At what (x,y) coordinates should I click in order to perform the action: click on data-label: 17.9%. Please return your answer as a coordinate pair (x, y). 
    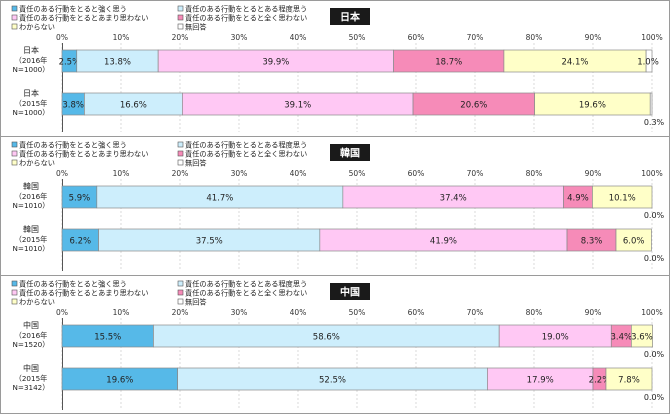
    Looking at the image, I should click on (540, 381).